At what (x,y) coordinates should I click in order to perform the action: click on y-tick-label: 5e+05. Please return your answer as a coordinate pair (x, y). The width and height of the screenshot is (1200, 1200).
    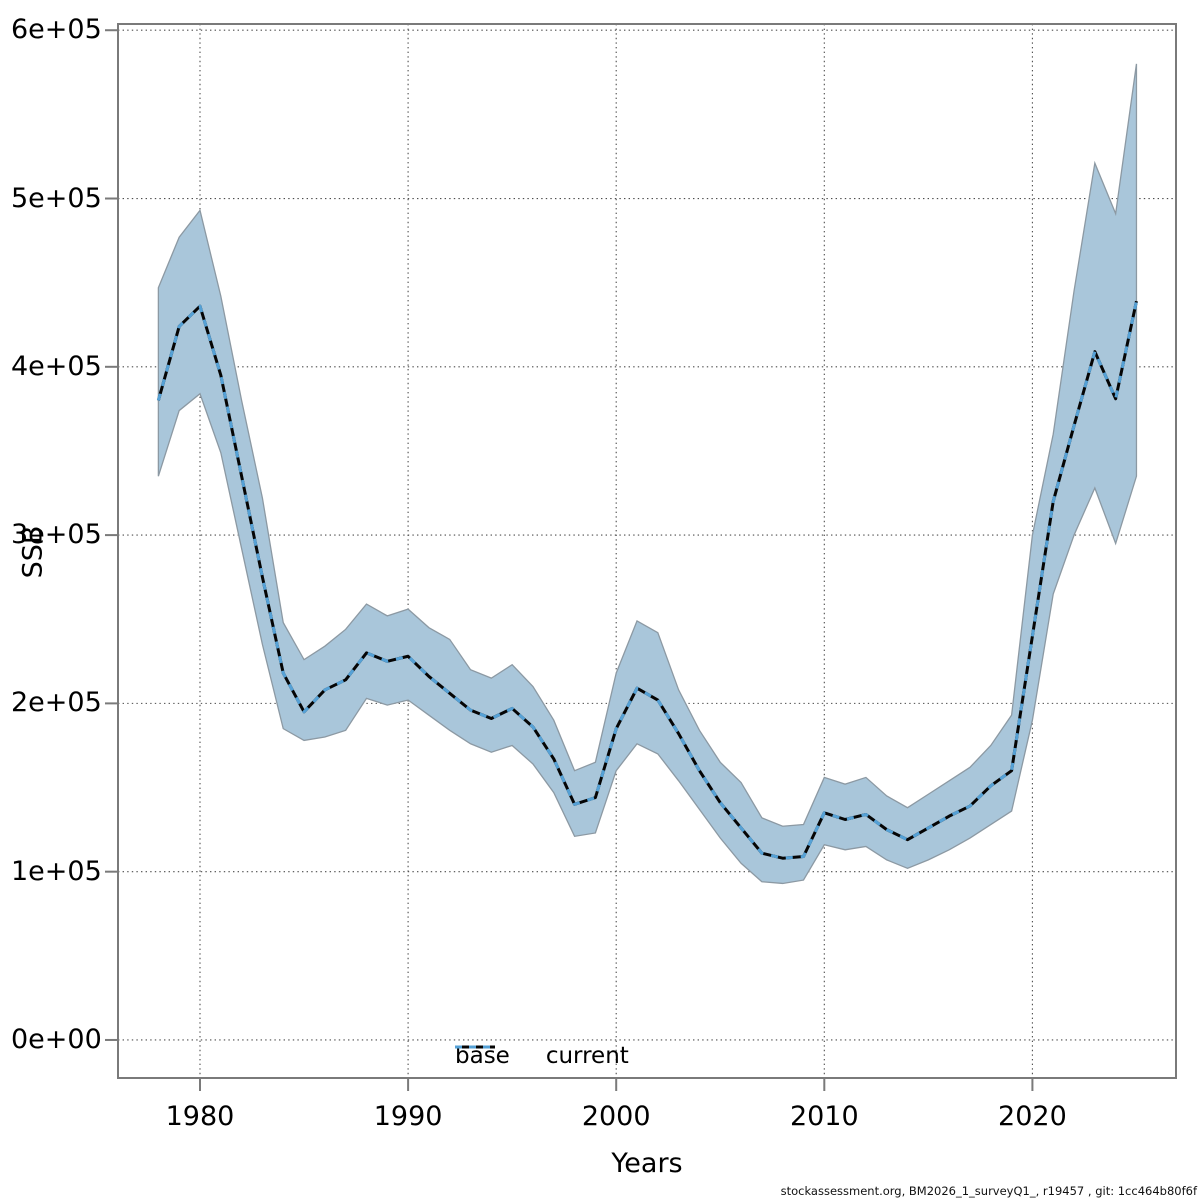
    Looking at the image, I should click on (56, 198).